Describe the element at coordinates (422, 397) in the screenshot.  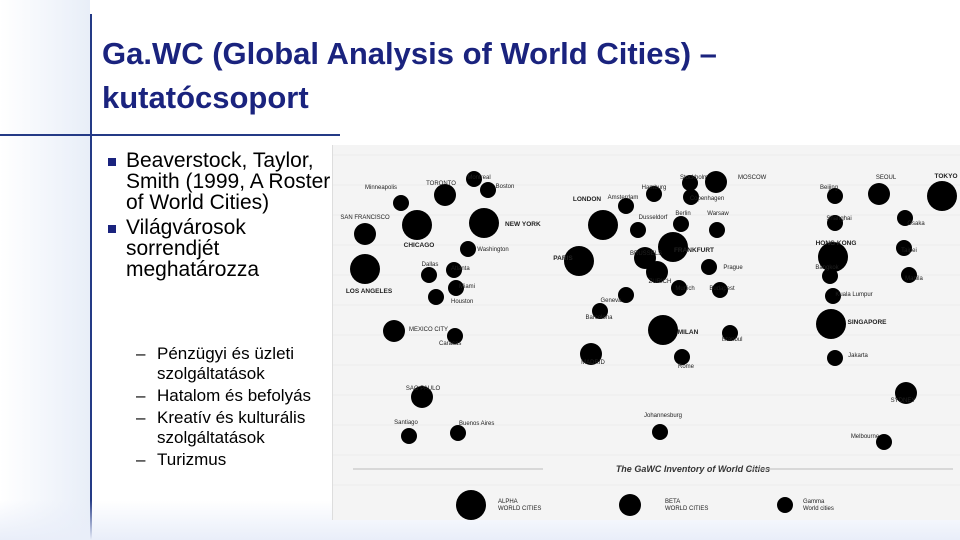
I see `city-dot-sao-paulo` at that location.